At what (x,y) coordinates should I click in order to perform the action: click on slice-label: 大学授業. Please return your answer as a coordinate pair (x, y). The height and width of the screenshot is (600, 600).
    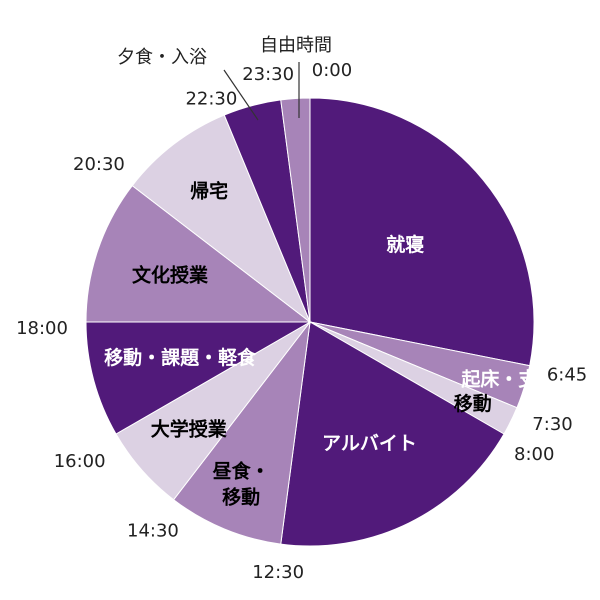
    Looking at the image, I should click on (189, 428).